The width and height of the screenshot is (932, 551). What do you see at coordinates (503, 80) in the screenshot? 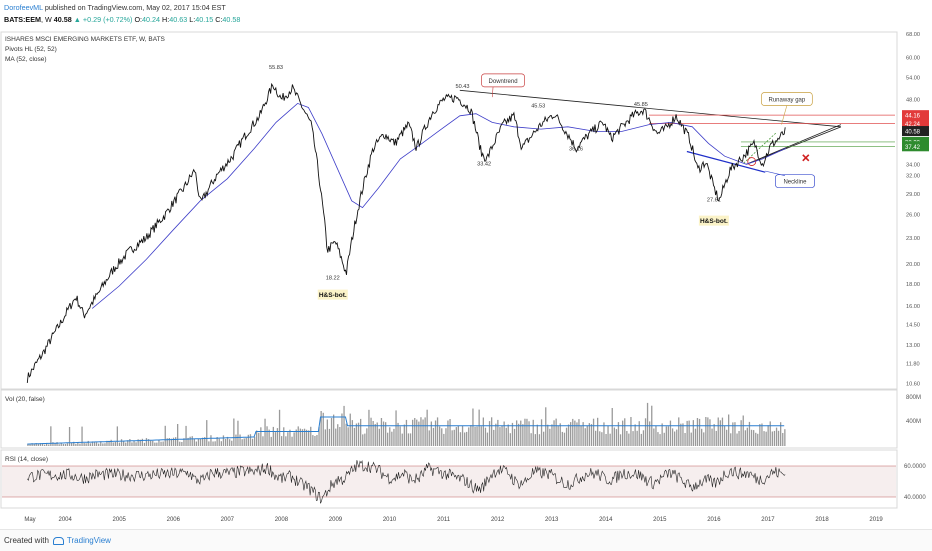
I see `annotation-box` at bounding box center [503, 80].